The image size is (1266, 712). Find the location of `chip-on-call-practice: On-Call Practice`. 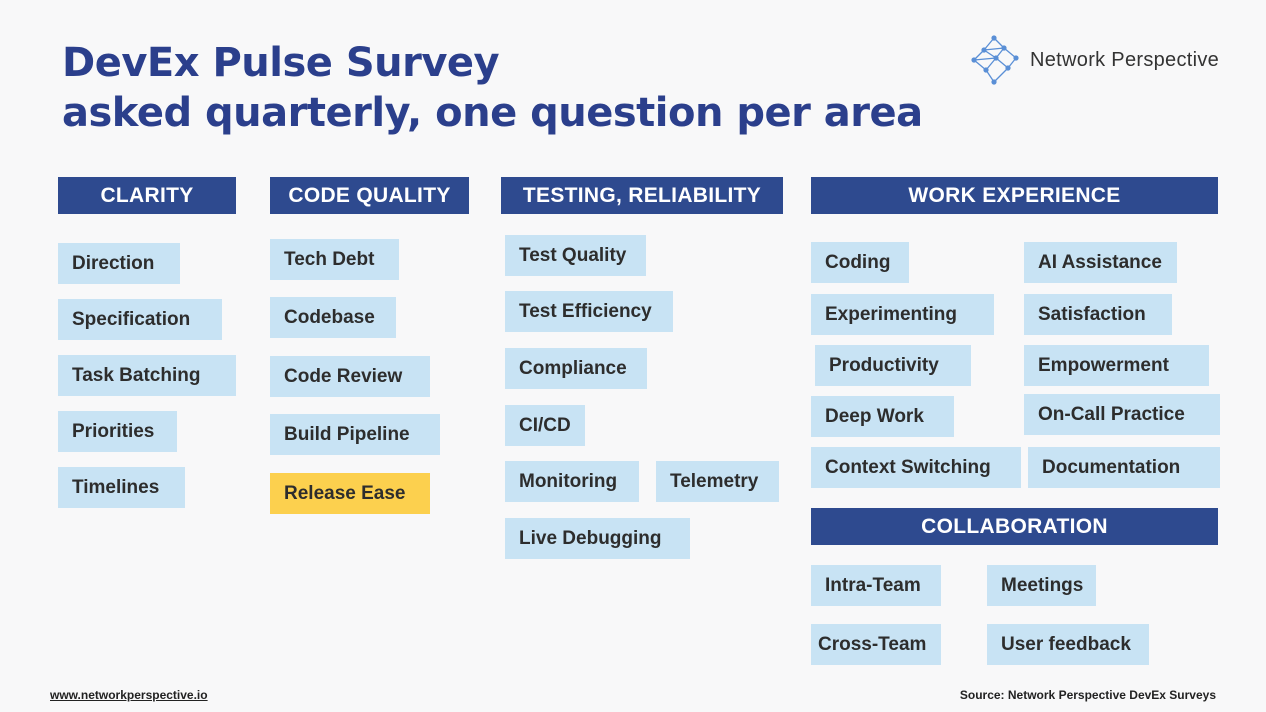

chip-on-call-practice: On-Call Practice is located at coordinates (1122, 414).